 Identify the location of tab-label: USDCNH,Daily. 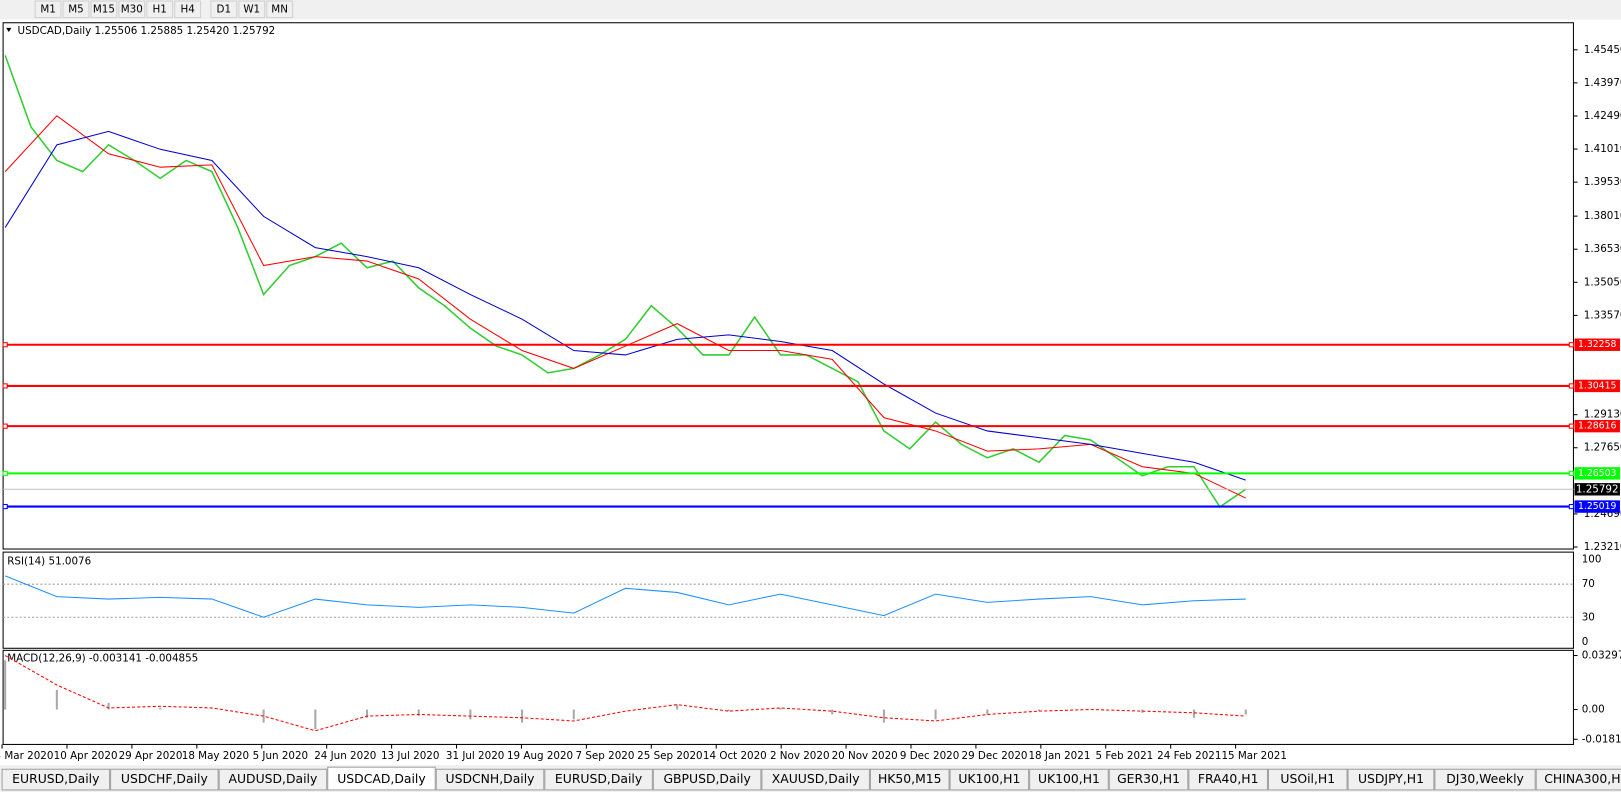
(490, 778).